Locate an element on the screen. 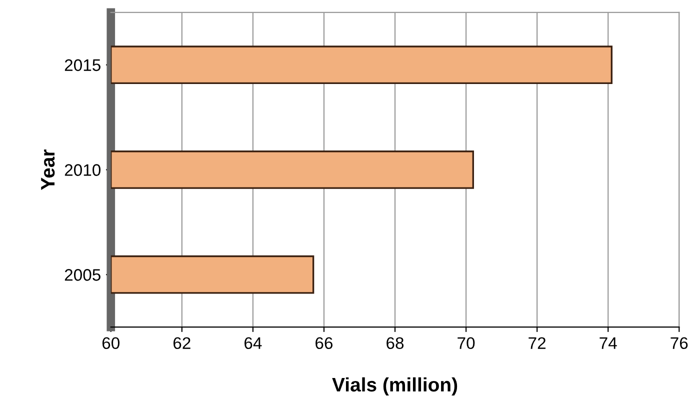  y-tick-label: 2010 is located at coordinates (82, 170).